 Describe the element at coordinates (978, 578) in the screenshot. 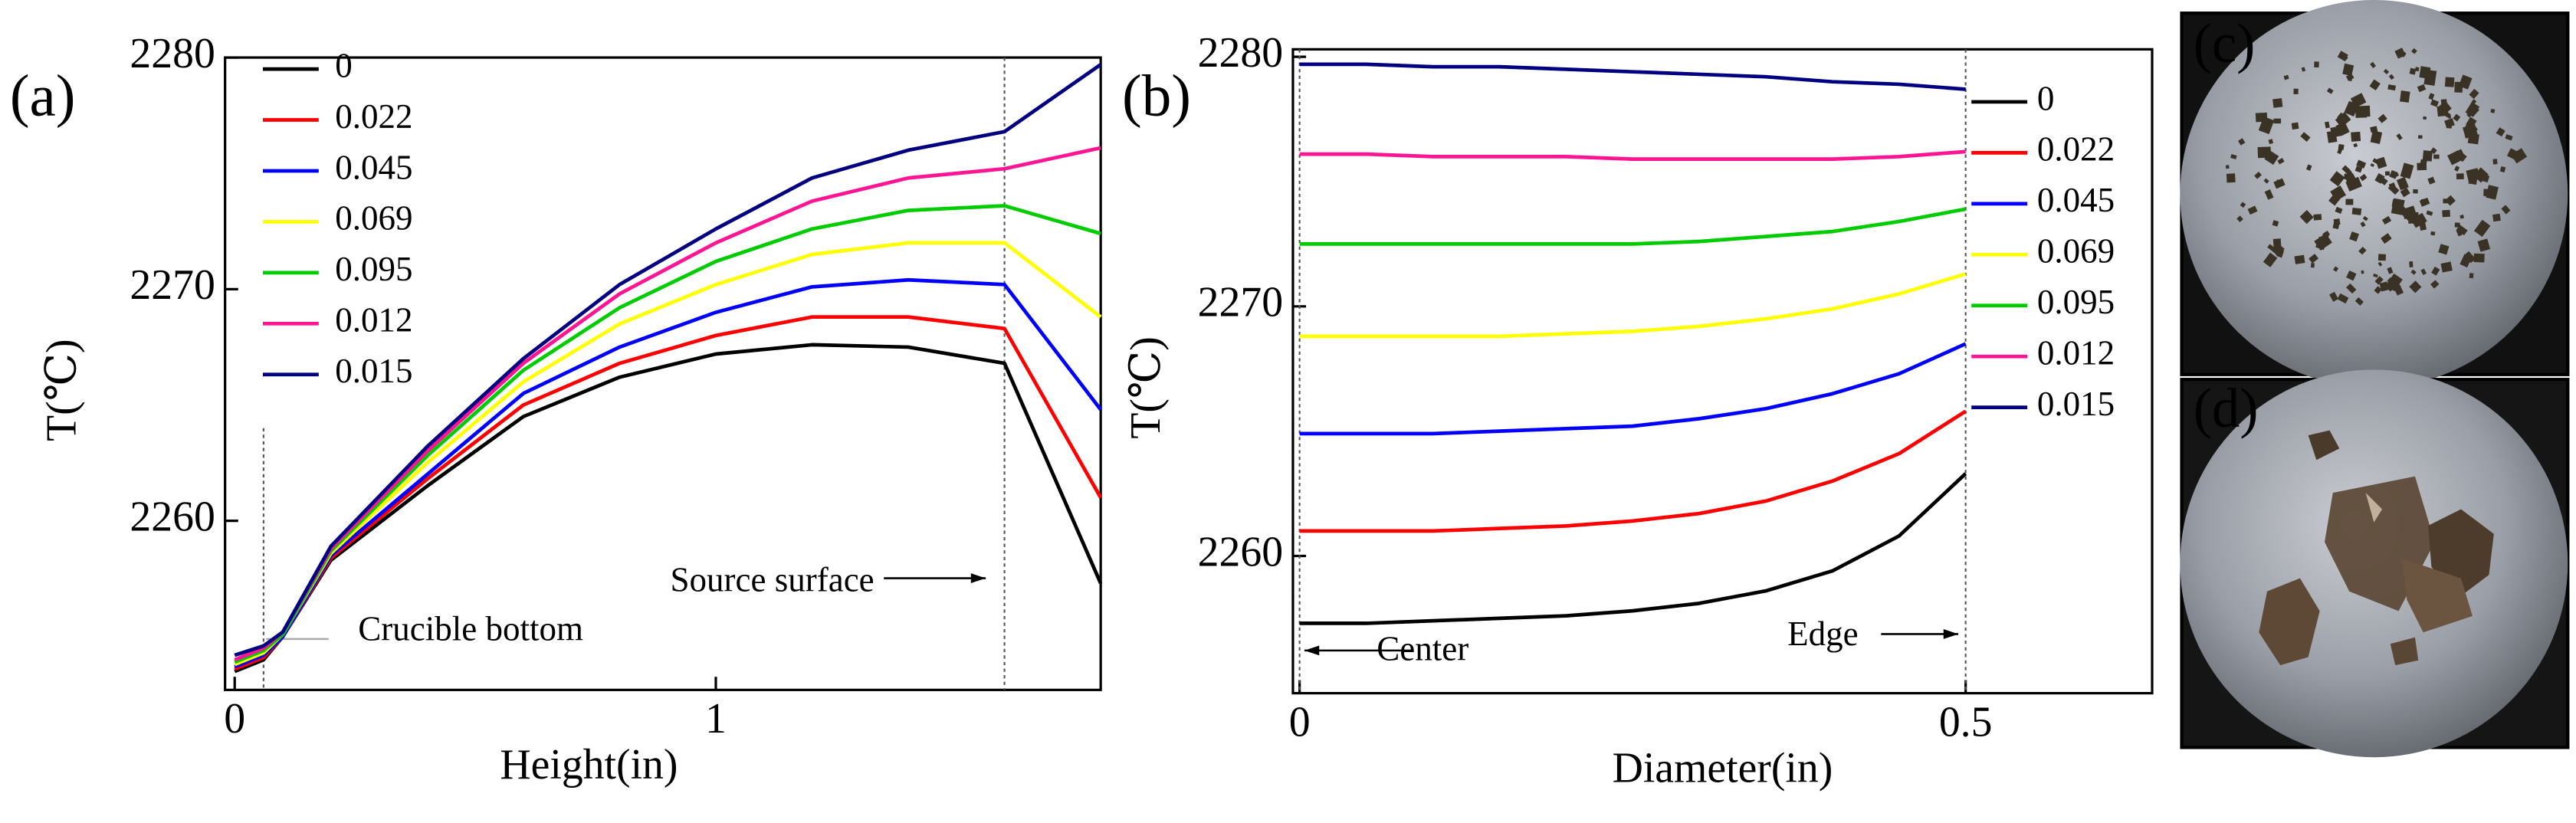

I see `annotation-arrow` at that location.